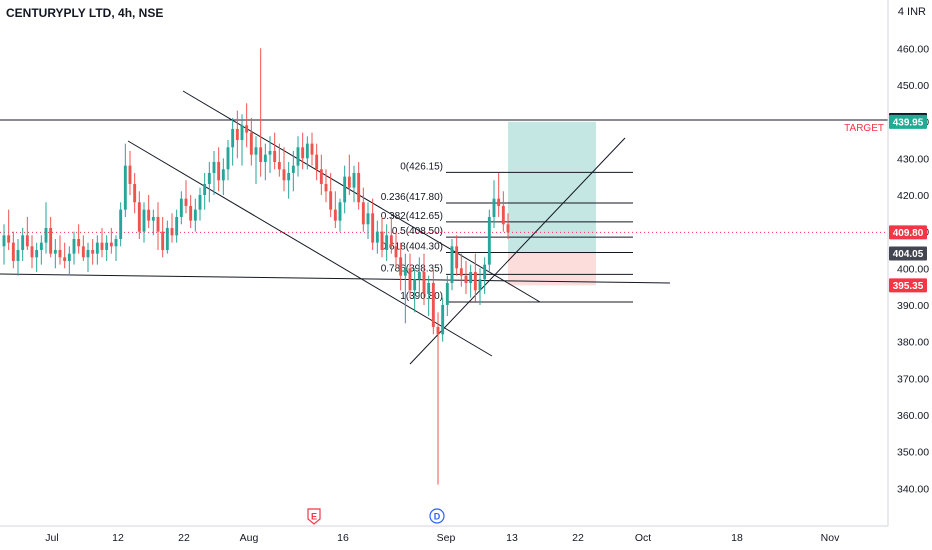 The image size is (932, 550). I want to click on scale-icon: 4, so click(902, 12).